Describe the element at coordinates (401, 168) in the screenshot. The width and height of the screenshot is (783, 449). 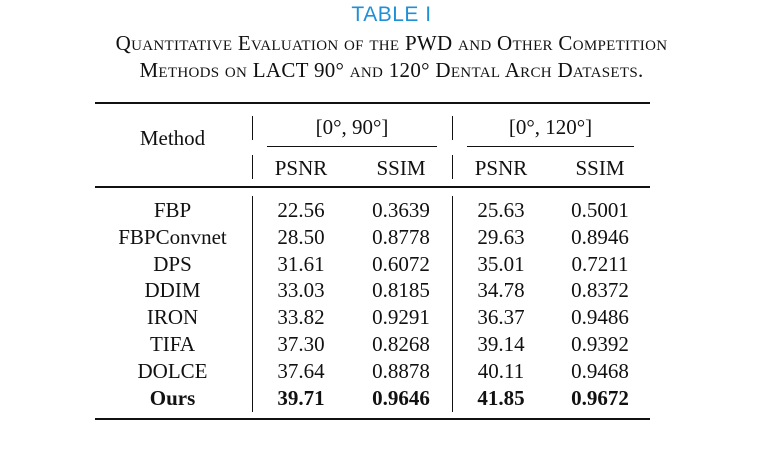
I see `header-ssim-90: SSIM` at that location.